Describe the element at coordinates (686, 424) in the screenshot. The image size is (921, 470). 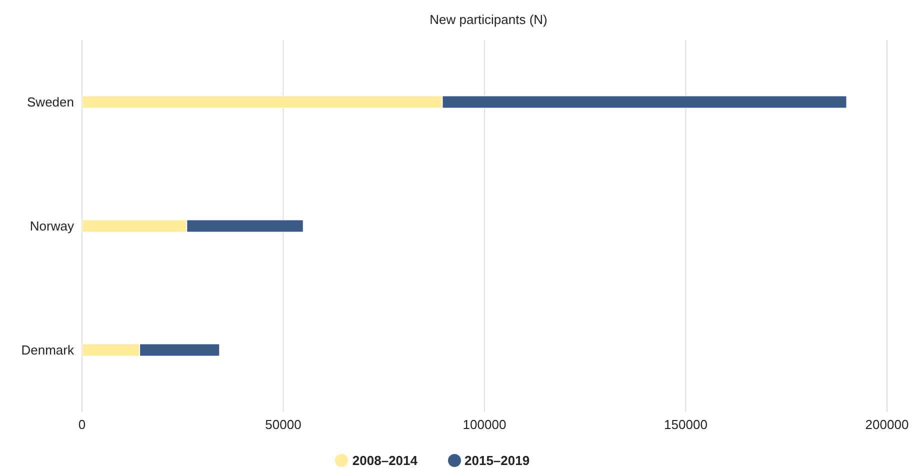
I see `x-tick-label: 150000` at that location.